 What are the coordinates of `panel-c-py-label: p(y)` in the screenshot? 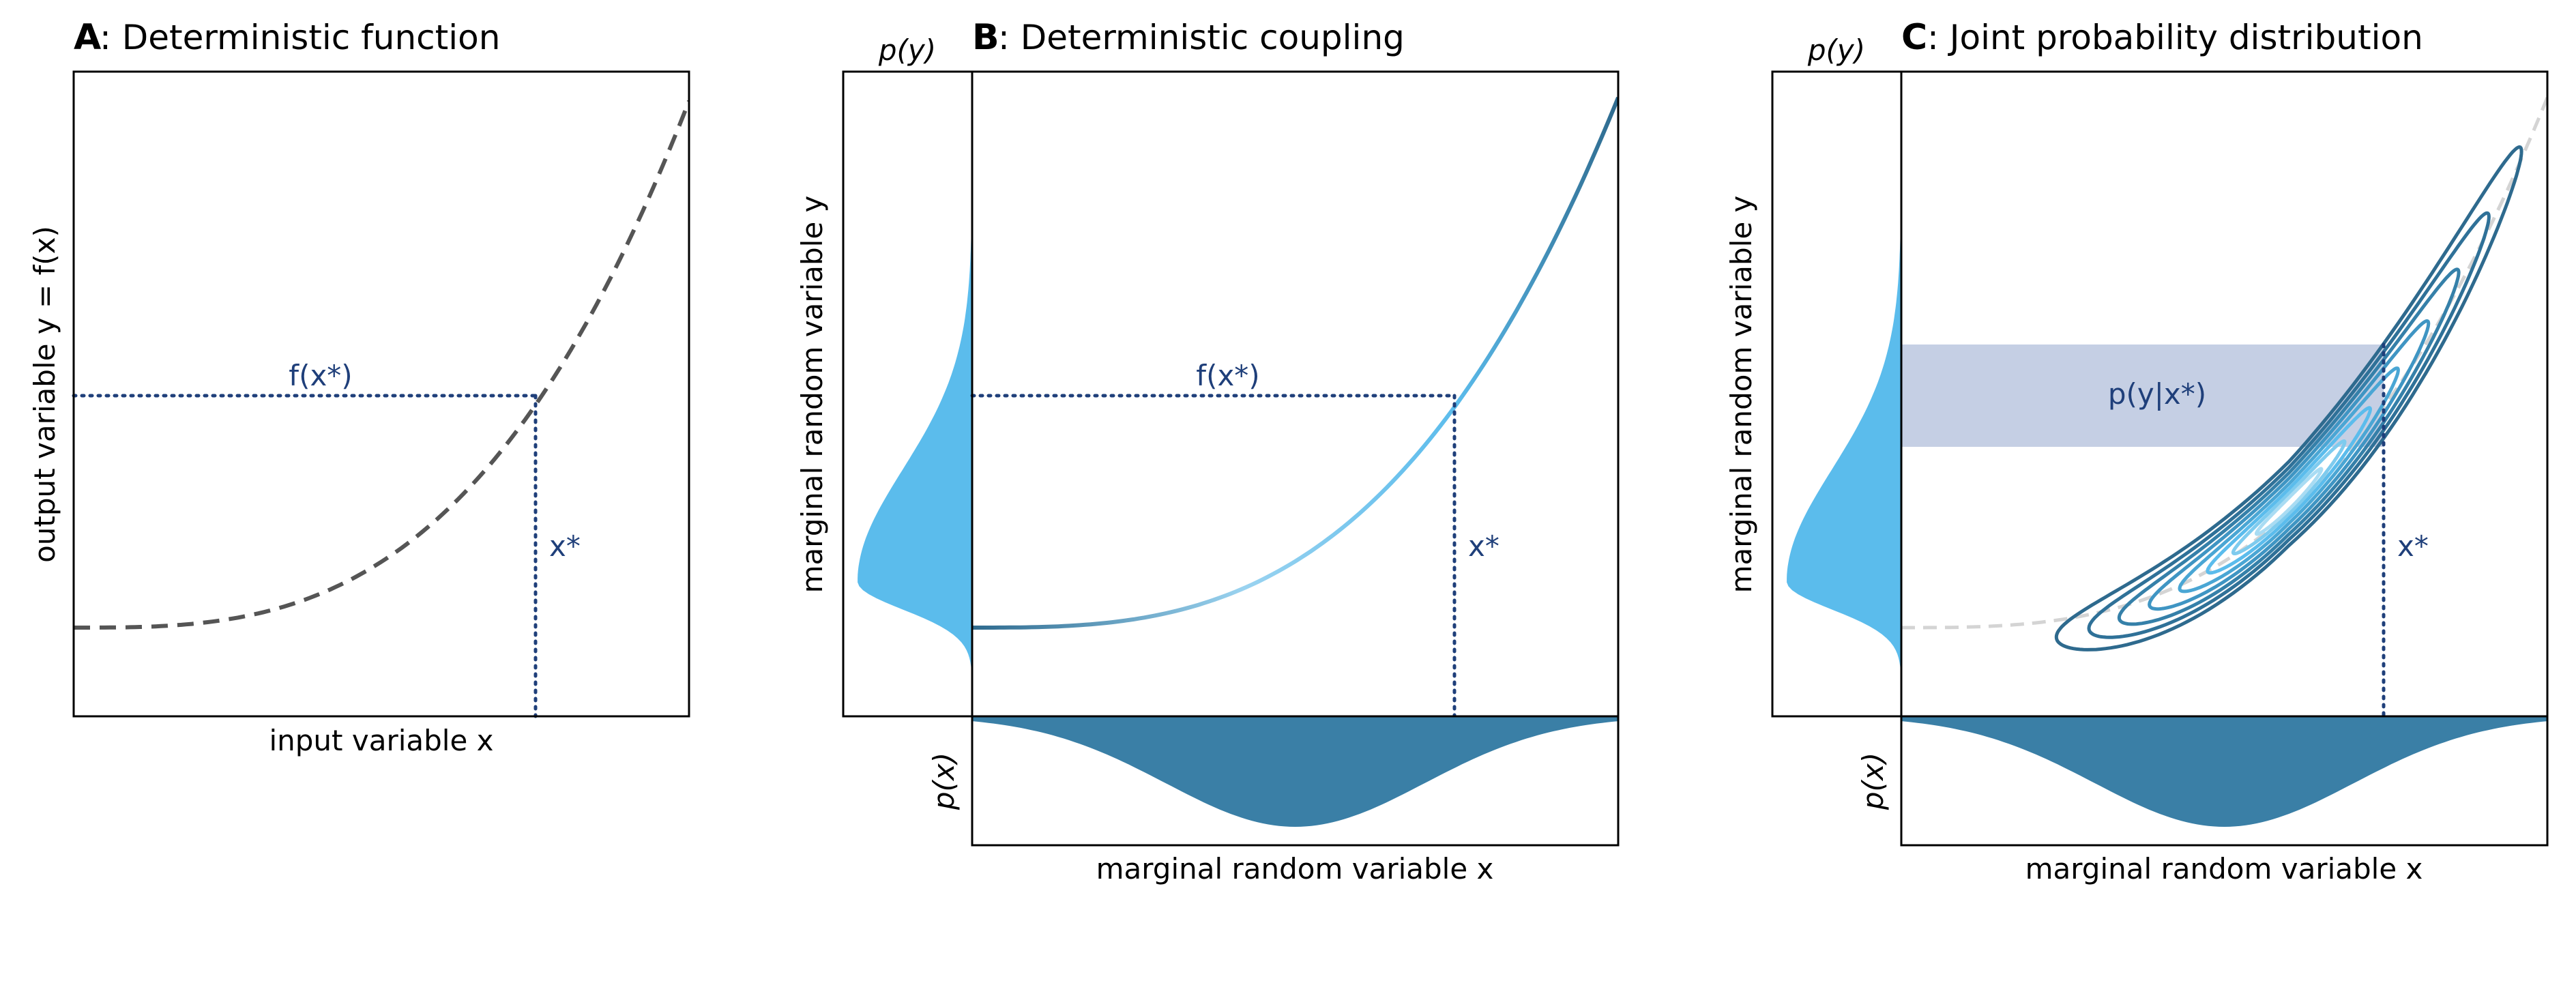 It's located at (1836, 50).